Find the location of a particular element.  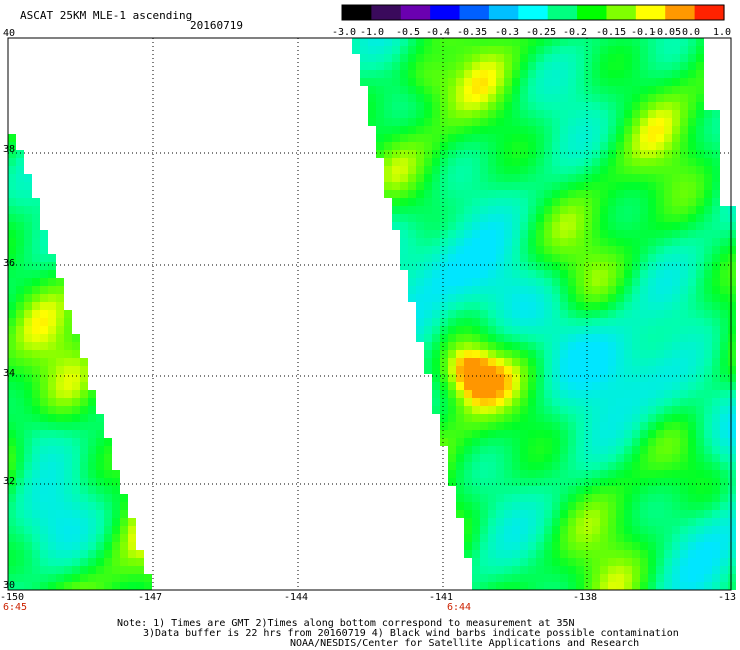

lat-label: 36 is located at coordinates (9, 263).